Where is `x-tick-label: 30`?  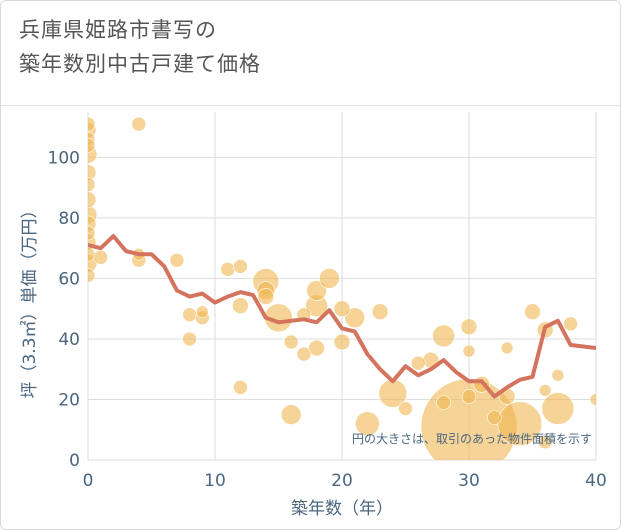 x-tick-label: 30 is located at coordinates (469, 481).